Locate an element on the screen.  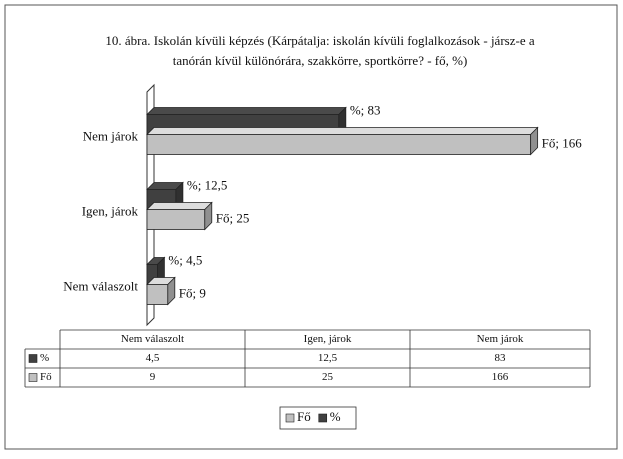
table-row-label: % is located at coordinates (44, 358).